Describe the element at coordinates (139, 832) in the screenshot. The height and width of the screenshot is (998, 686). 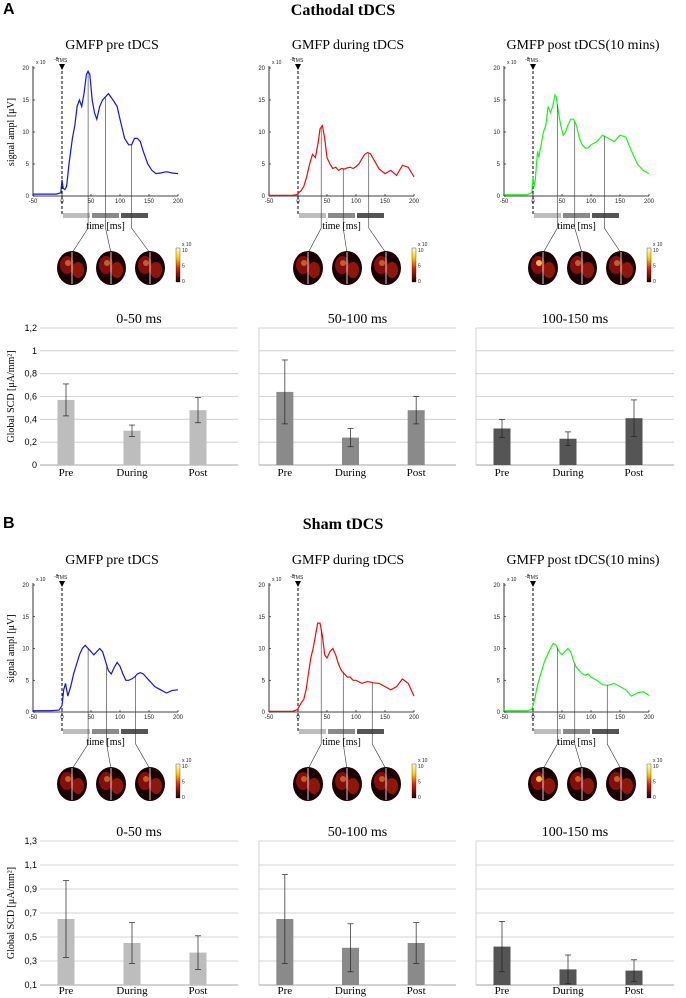
I see `bar-chart-title: 0-50 ms` at that location.